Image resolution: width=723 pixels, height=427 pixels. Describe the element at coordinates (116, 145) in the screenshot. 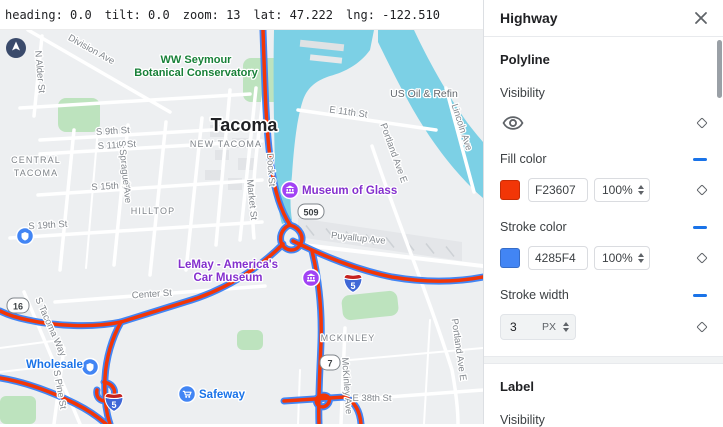

I see `street-label-s11th: S 11th St` at that location.